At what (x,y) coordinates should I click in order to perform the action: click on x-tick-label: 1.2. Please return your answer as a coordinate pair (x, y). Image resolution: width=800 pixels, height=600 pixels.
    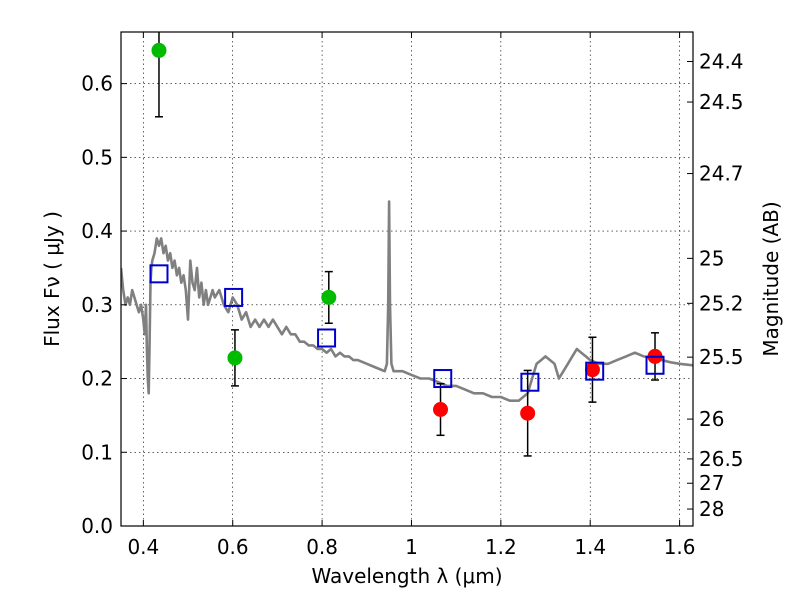
    Looking at the image, I should click on (501, 547).